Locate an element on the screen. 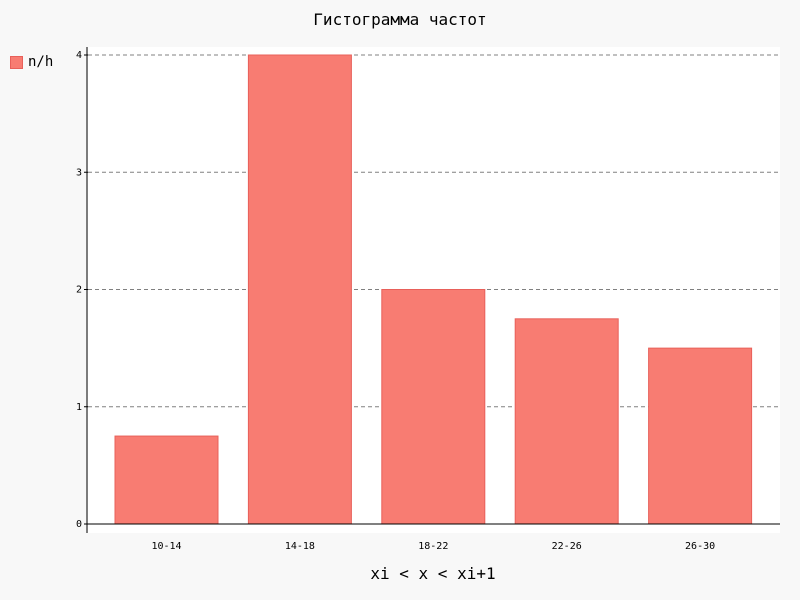 The image size is (800, 600). y-tick-label: 2 is located at coordinates (79, 290).